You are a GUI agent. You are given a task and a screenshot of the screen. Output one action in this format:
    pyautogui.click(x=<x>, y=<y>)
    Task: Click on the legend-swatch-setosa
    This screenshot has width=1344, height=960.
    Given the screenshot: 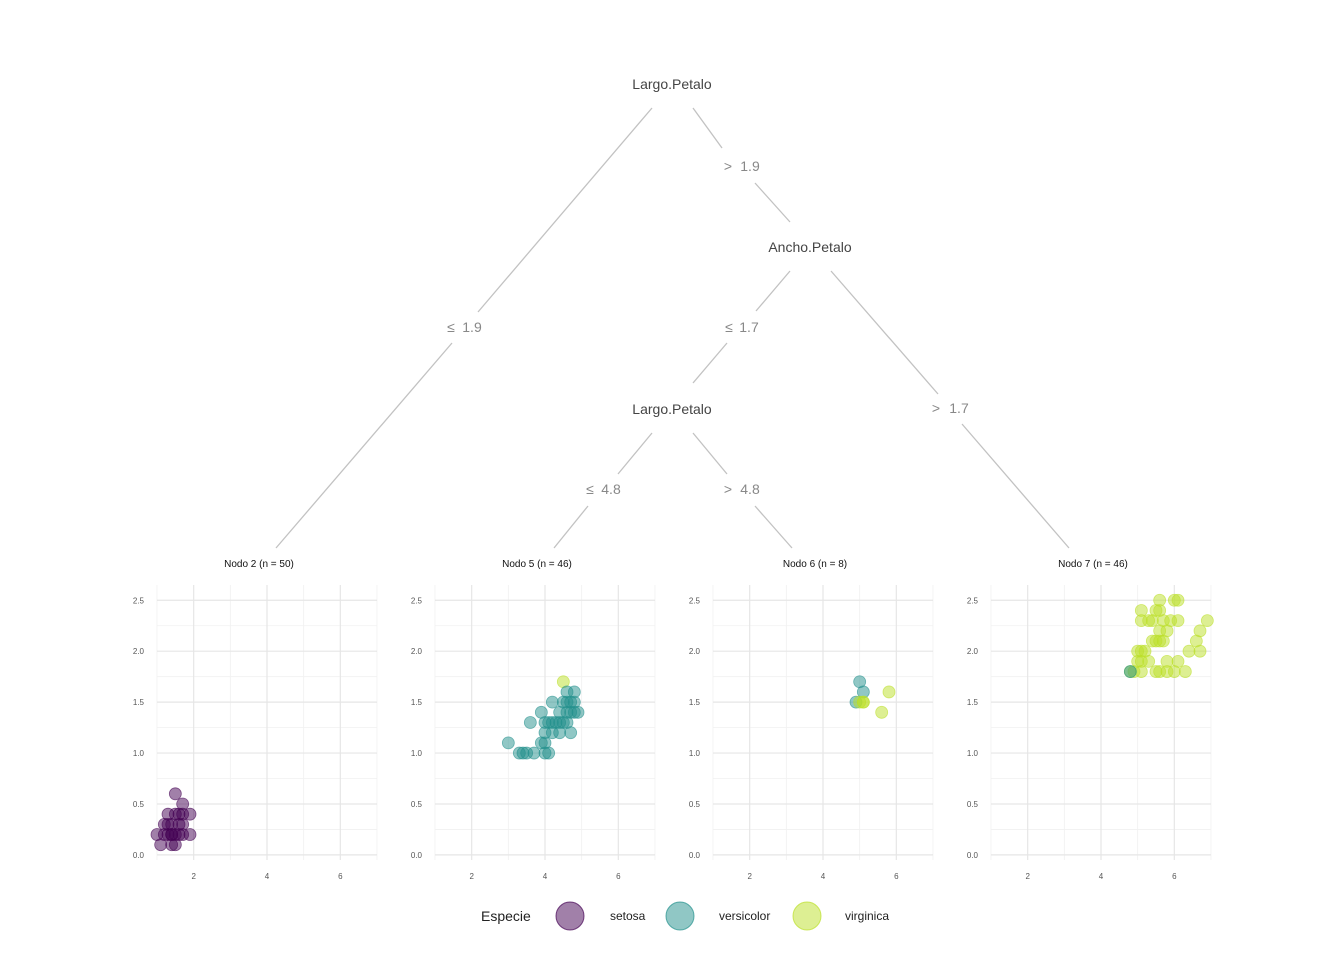 What is the action you would take?
    pyautogui.click(x=570, y=916)
    